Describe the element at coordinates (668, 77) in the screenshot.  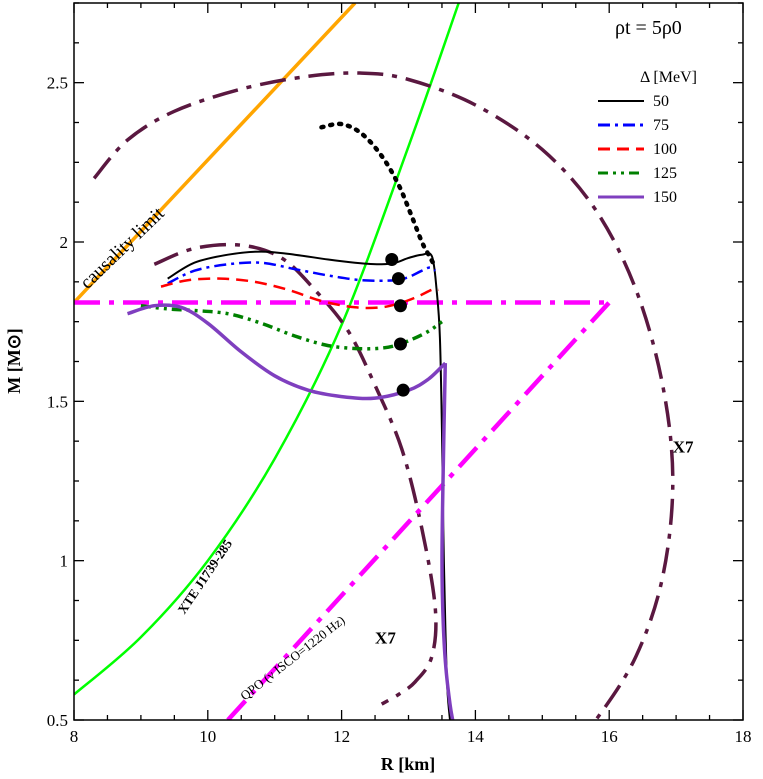
I see `legend-title: Δ [MeV]` at that location.